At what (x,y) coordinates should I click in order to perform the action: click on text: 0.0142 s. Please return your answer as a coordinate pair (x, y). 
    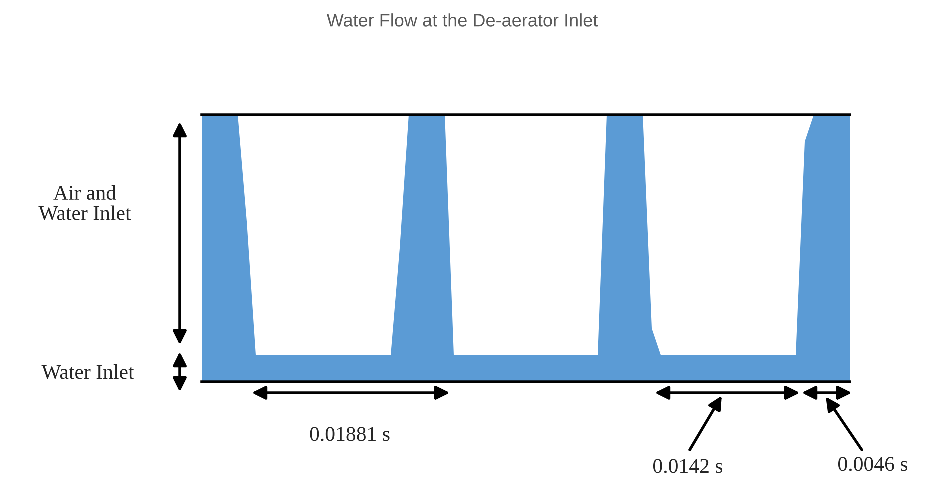
    Looking at the image, I should click on (688, 466).